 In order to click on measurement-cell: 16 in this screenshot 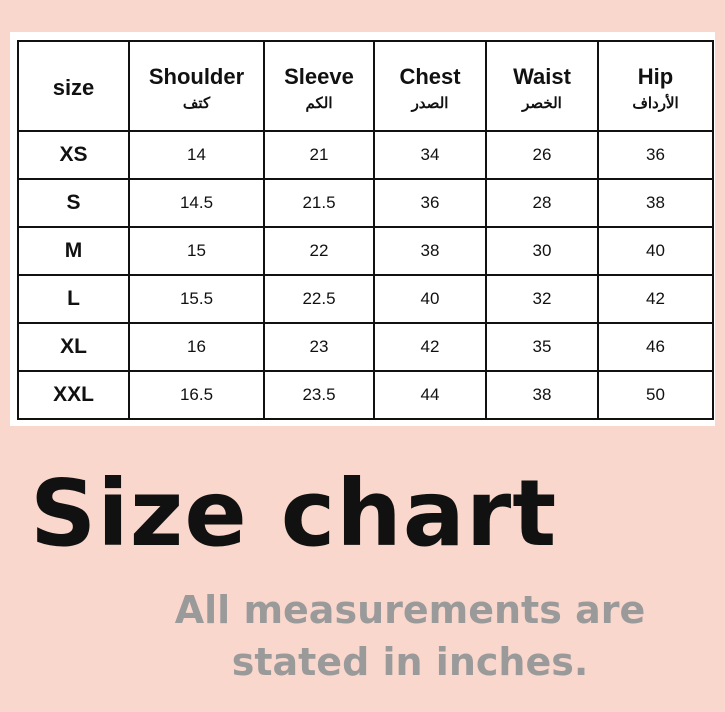, I will do `click(196, 347)`.